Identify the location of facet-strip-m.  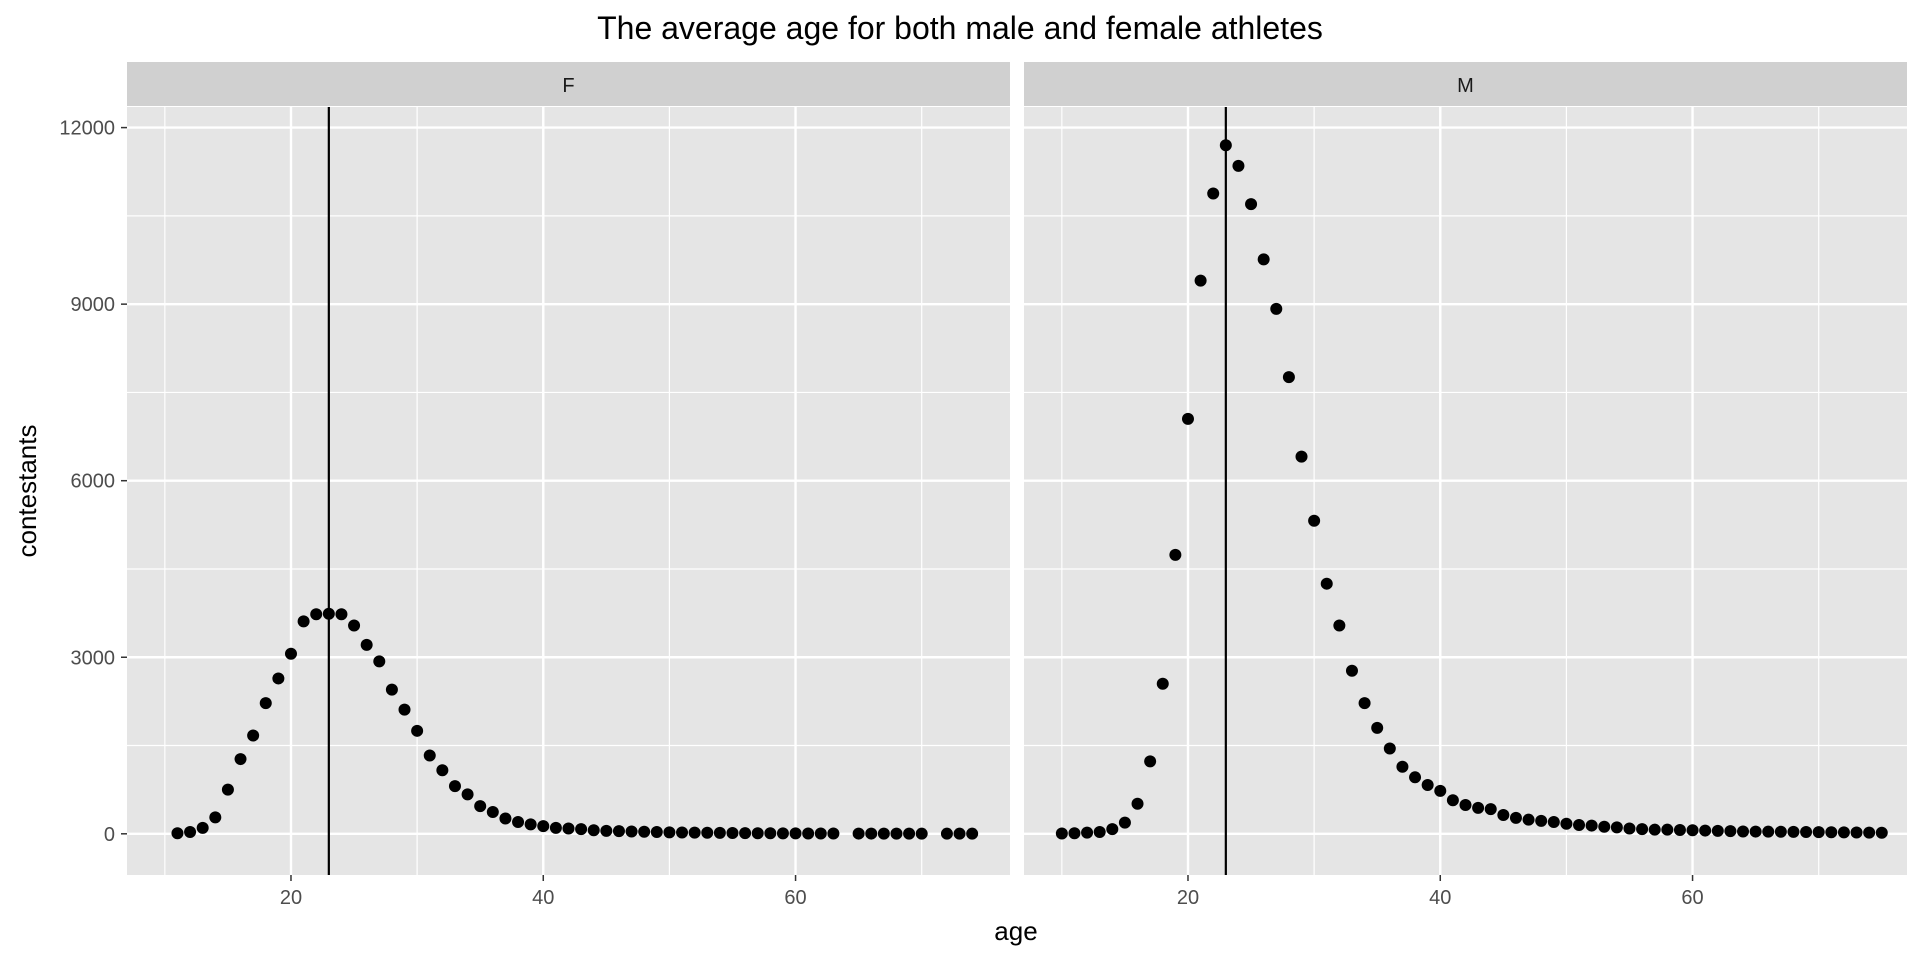
(1465, 84).